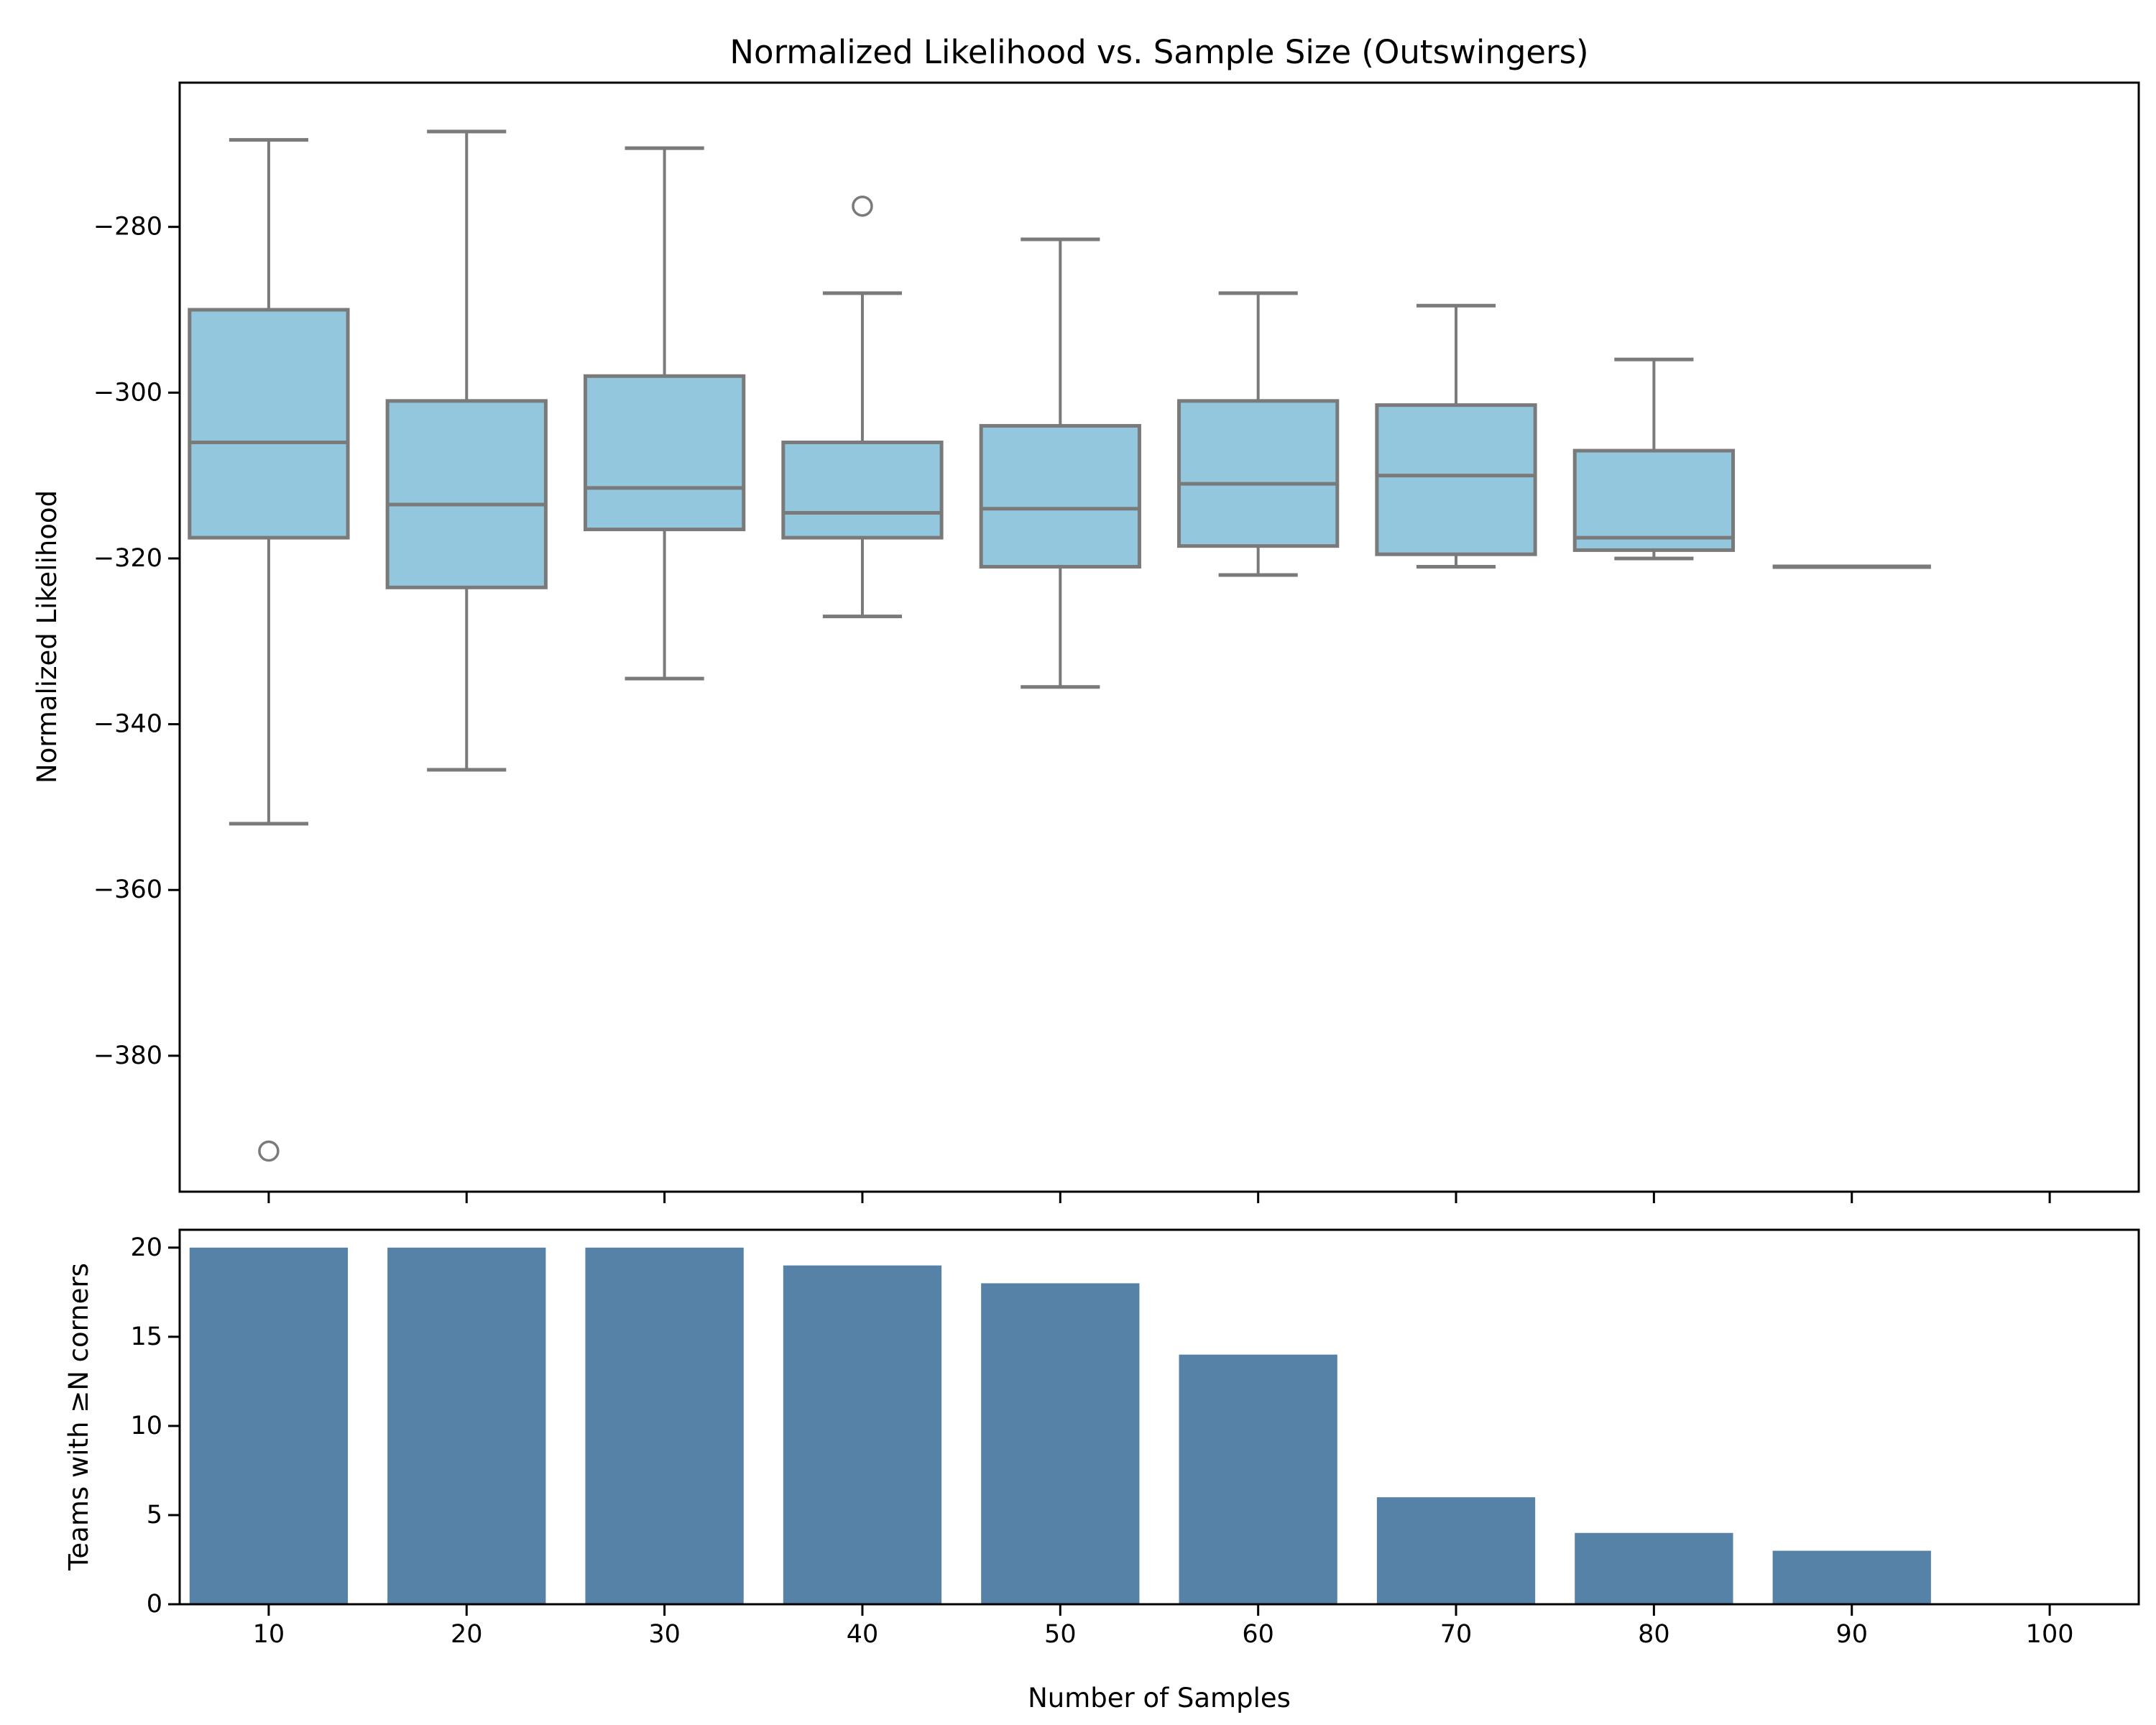 Image resolution: width=2156 pixels, height=1725 pixels. Describe the element at coordinates (128, 392) in the screenshot. I see `y-tick-label: −300` at that location.